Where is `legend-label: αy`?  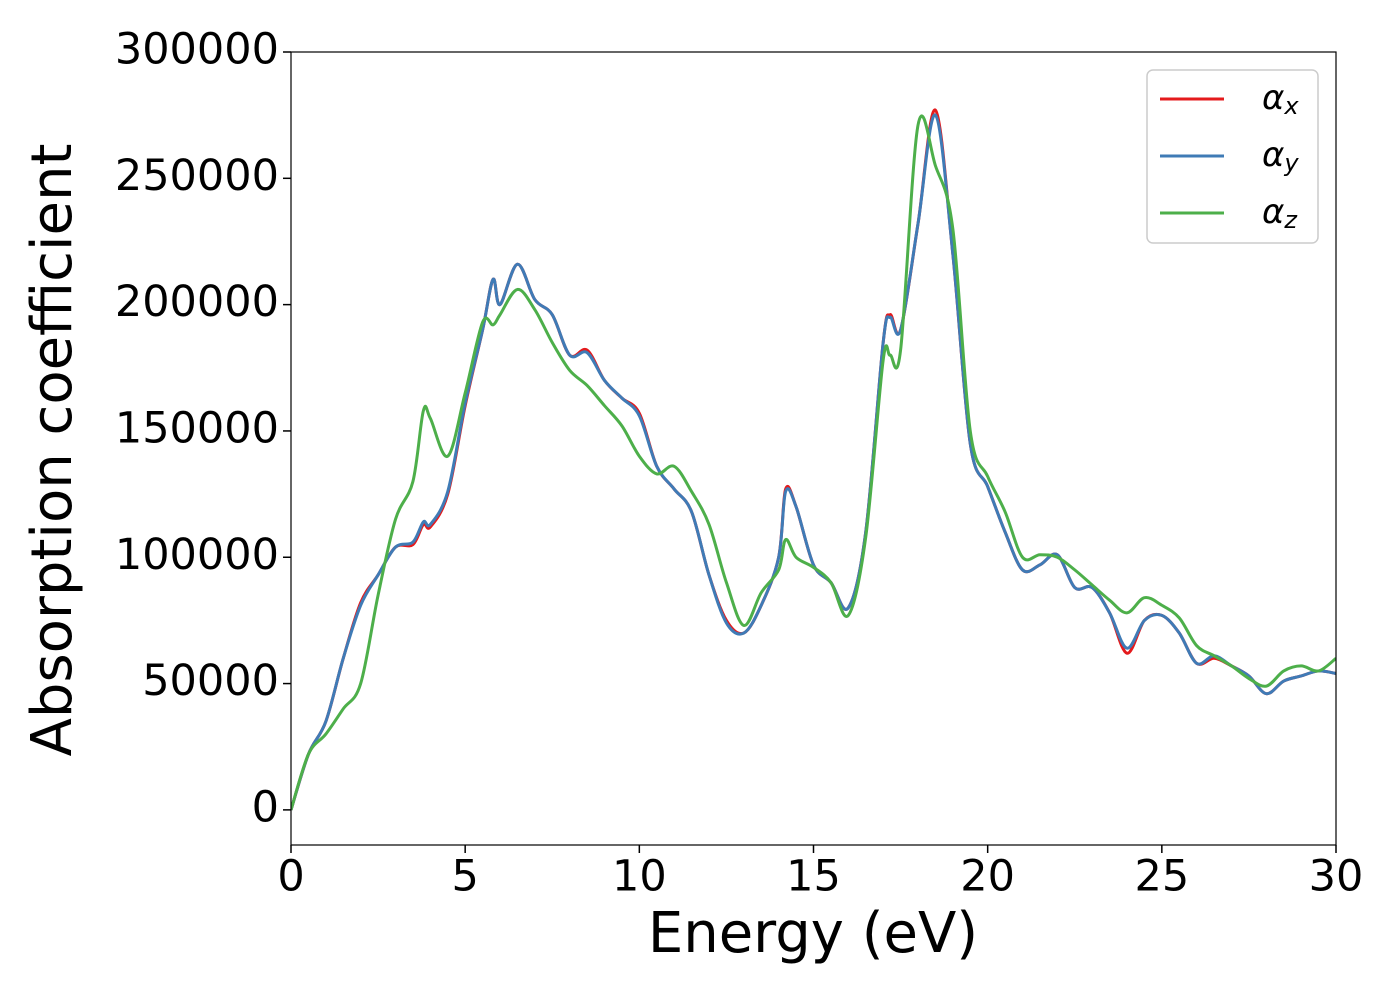 legend-label: αy is located at coordinates (1280, 156).